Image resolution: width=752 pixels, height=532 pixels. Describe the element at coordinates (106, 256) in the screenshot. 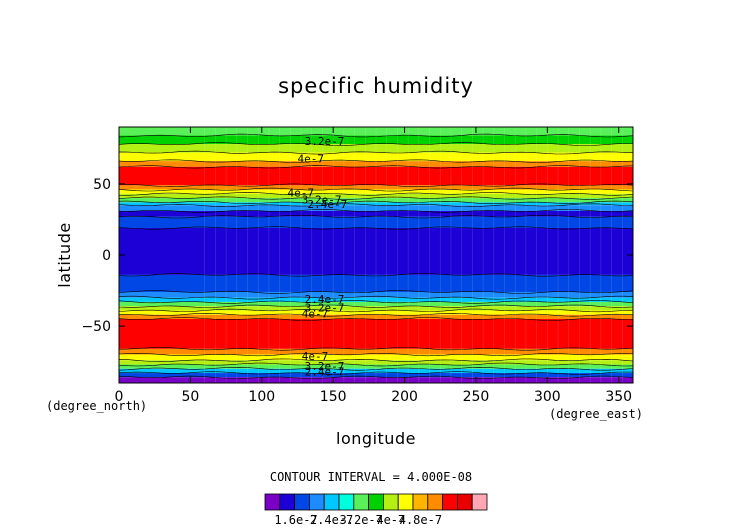

I see `y-tick-label: 0` at that location.